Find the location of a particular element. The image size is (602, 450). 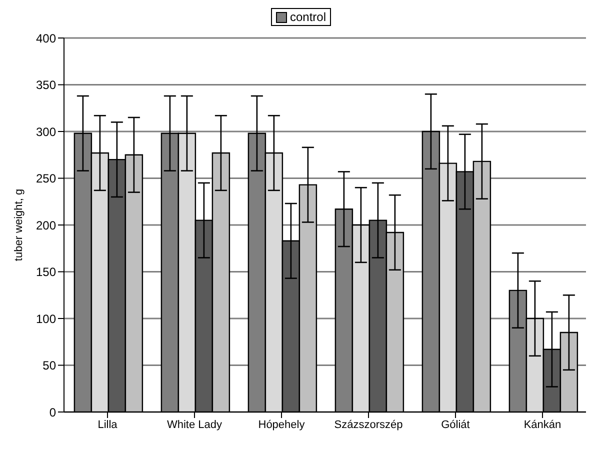

y-tick-label: 400 is located at coordinates (46, 38).